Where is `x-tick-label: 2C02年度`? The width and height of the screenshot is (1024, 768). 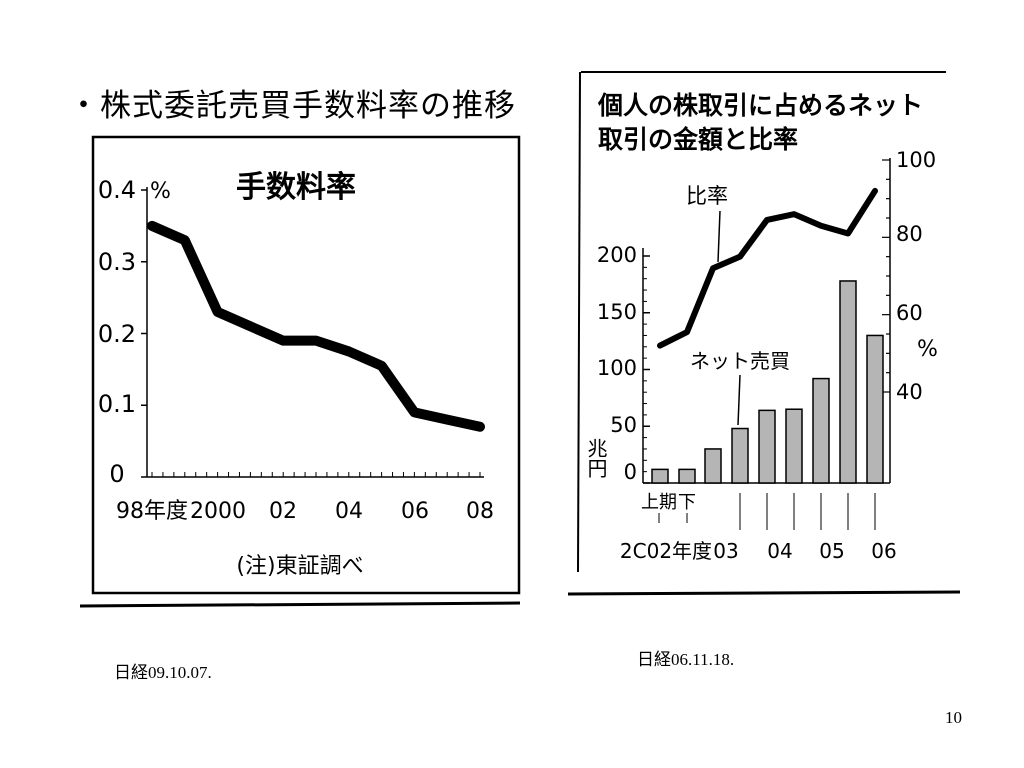
x-tick-label: 2C02年度 is located at coordinates (666, 551).